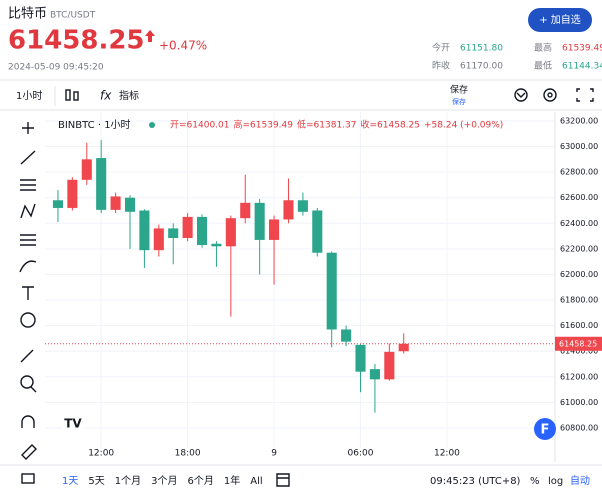 The width and height of the screenshot is (602, 500). What do you see at coordinates (579, 197) in the screenshot?
I see `y-tick-label: 62600.00` at bounding box center [579, 197].